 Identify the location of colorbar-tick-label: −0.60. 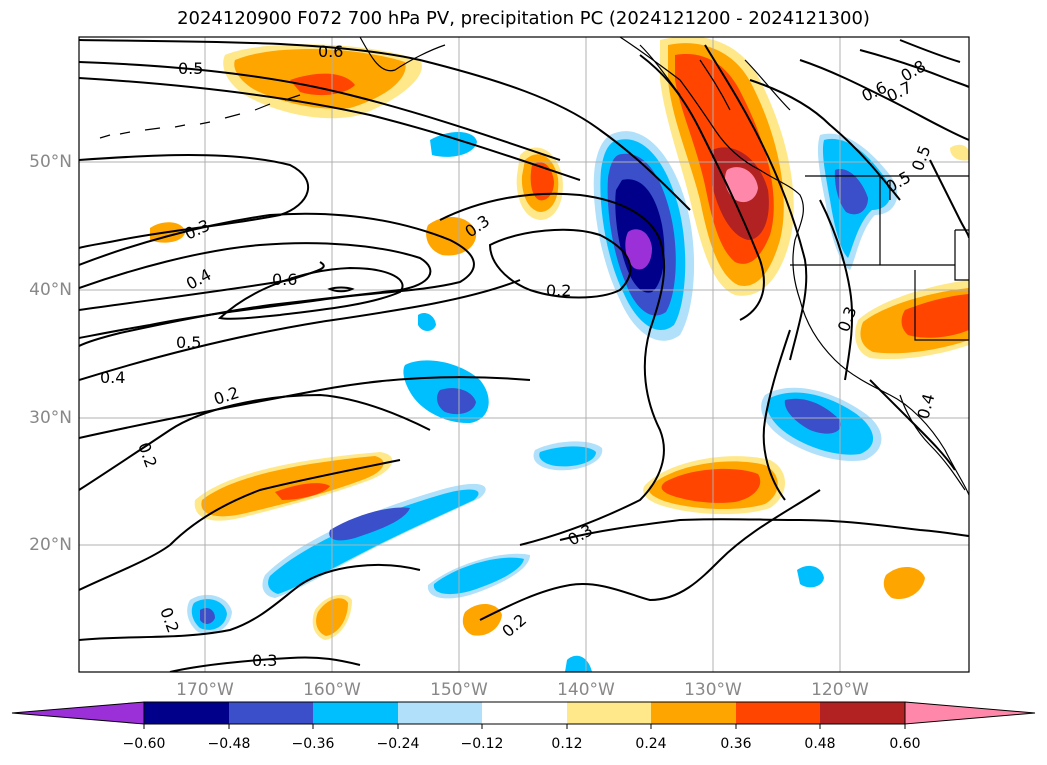
(144, 744).